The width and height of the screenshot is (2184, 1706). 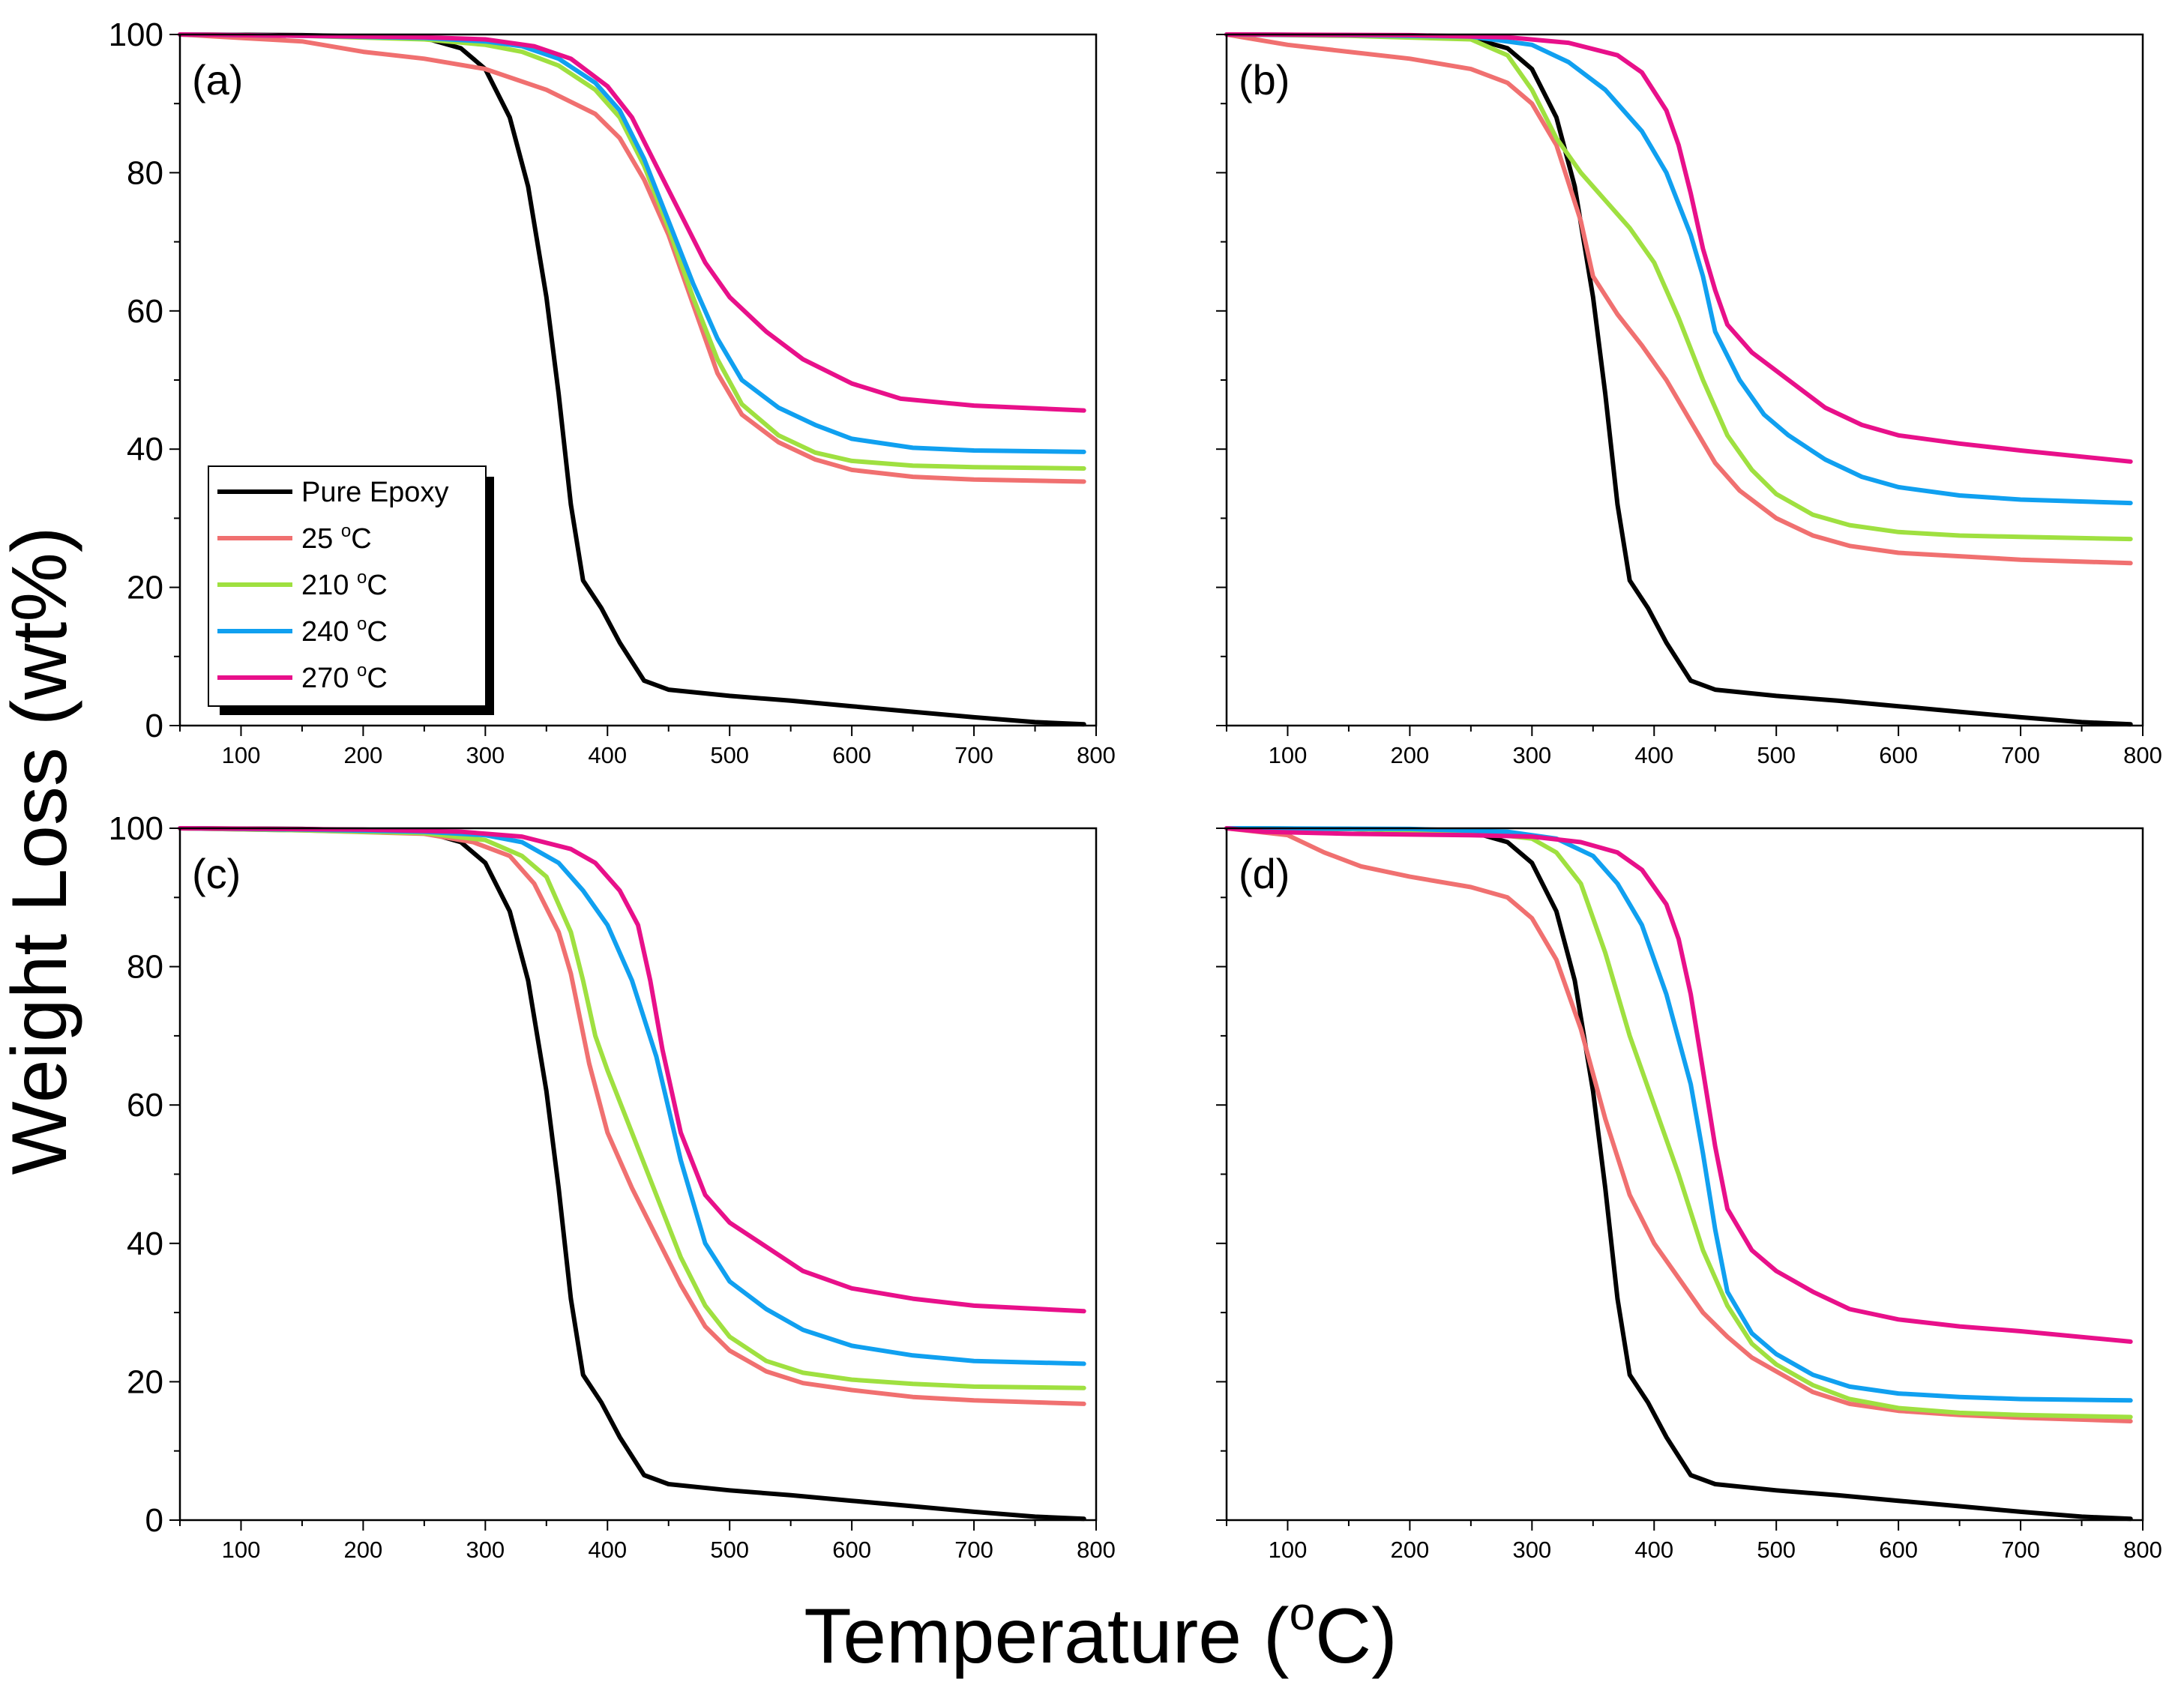 I want to click on x-axis-title-tail: C), so click(x=1356, y=1636).